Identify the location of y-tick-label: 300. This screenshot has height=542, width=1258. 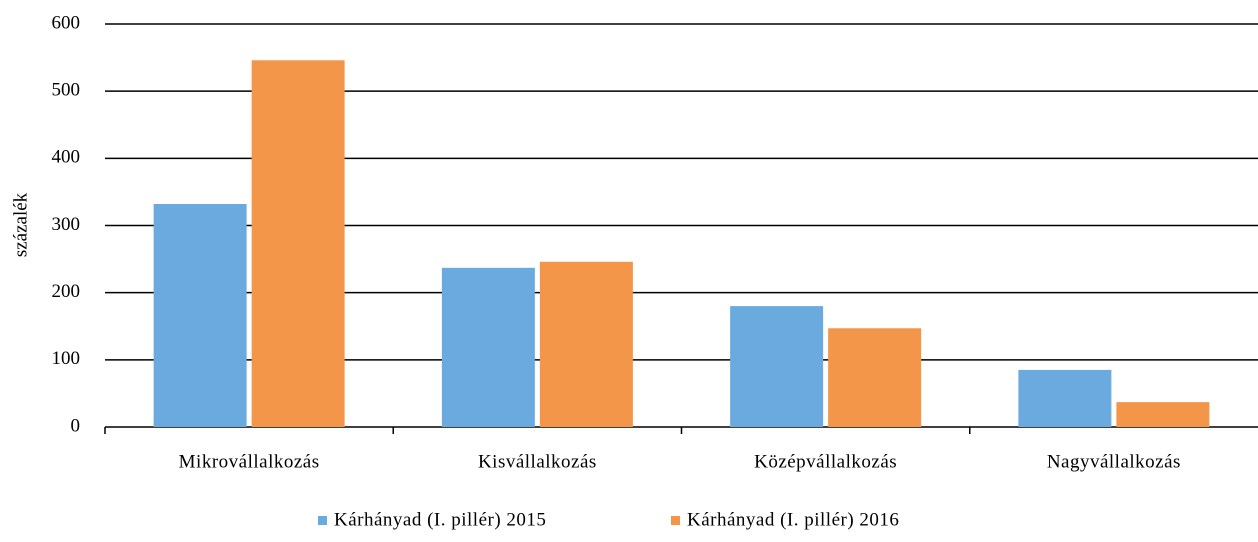
(66, 224).